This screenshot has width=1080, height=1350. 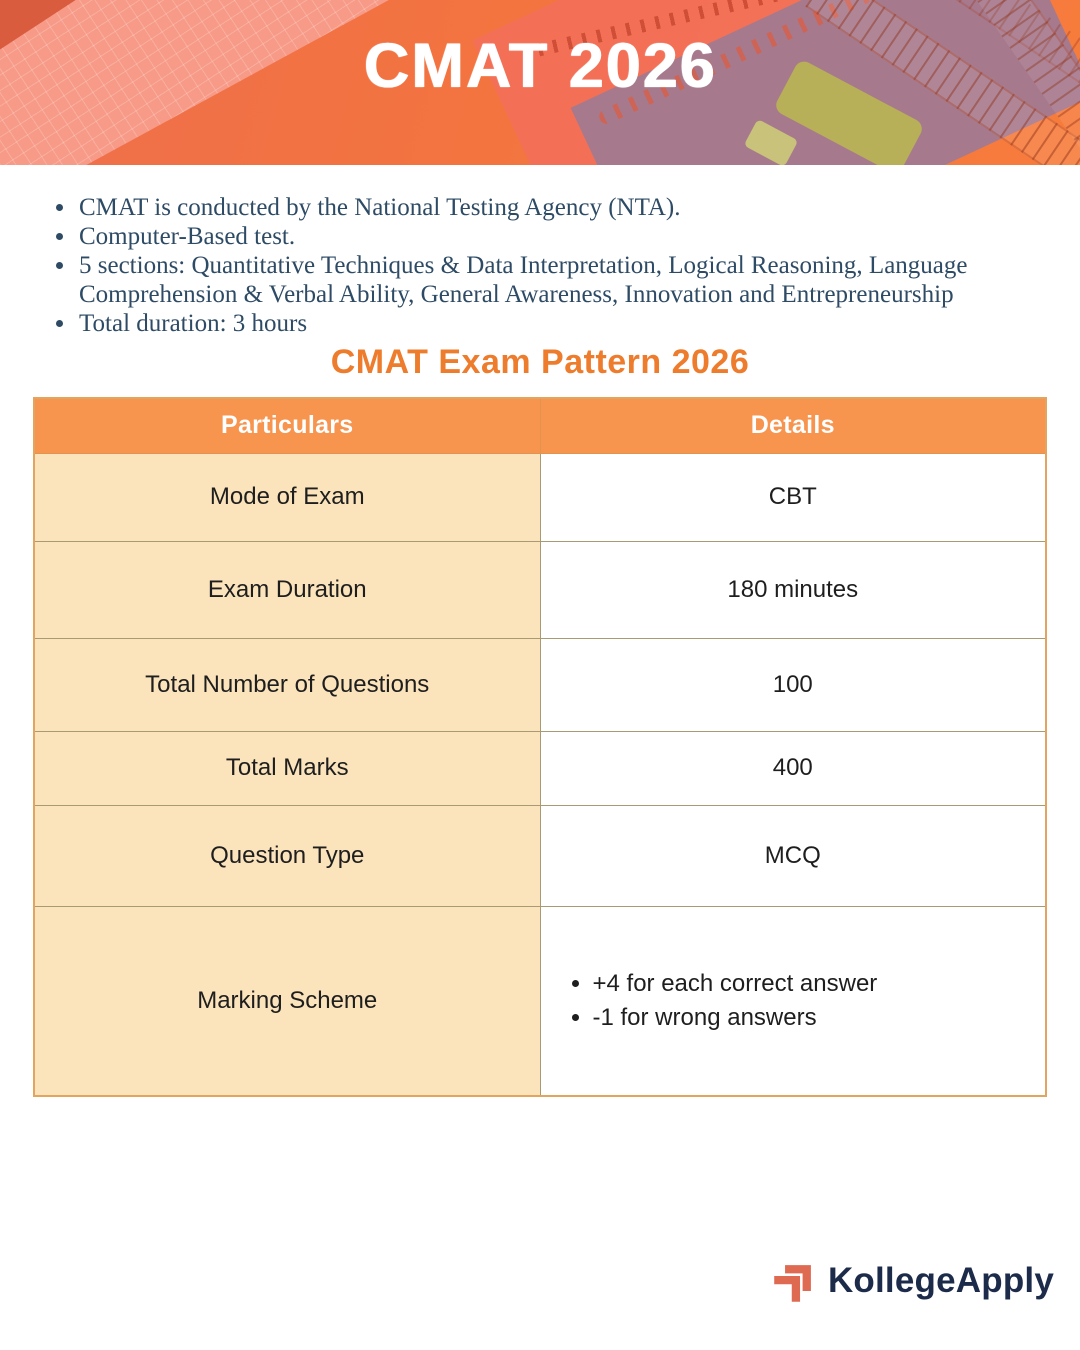 I want to click on marking-scheme-item: -1 for wrong answers, so click(x=819, y=1018).